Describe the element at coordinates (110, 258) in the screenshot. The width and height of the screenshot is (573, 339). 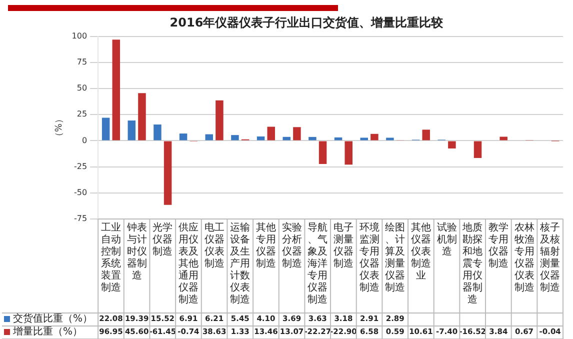
I see `x-tick-label: 工业自动控制系统装置制造` at that location.